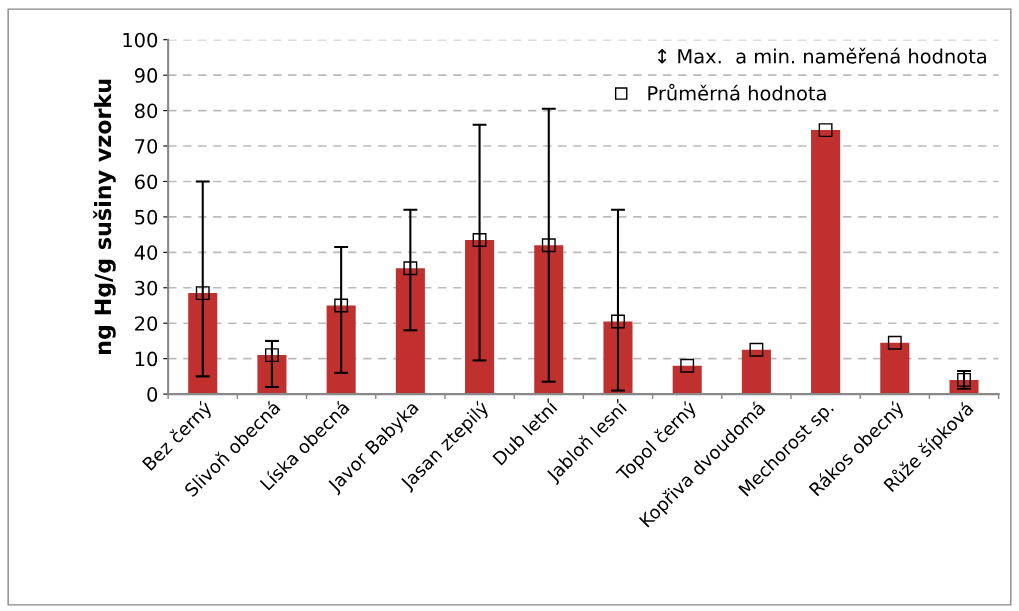  Describe the element at coordinates (821, 55) in the screenshot. I see `annotation: ↕ Max. a min. naměřená hodnota` at that location.